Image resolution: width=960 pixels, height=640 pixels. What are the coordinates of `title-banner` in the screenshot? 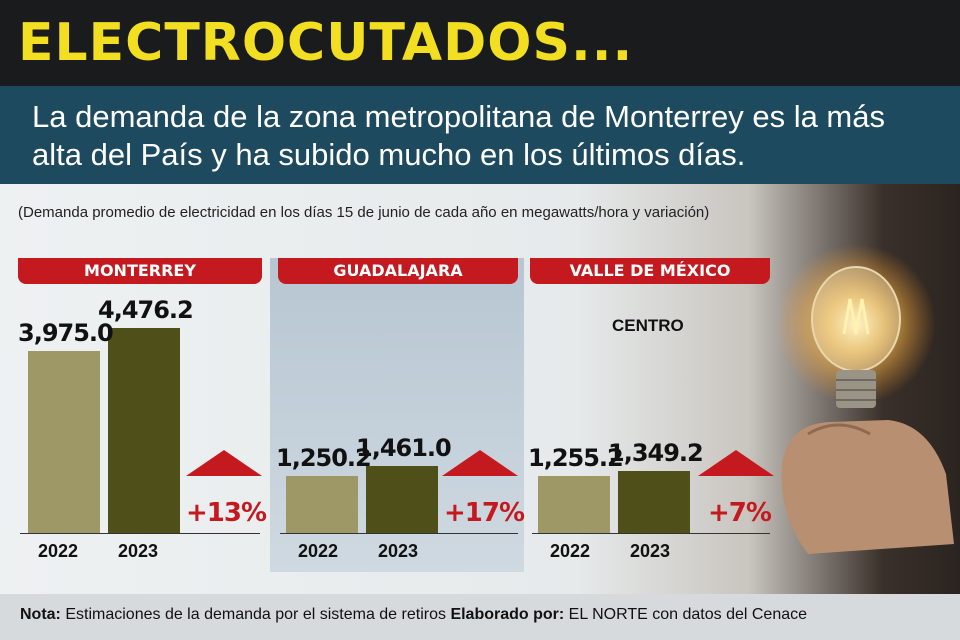 It's located at (480, 43).